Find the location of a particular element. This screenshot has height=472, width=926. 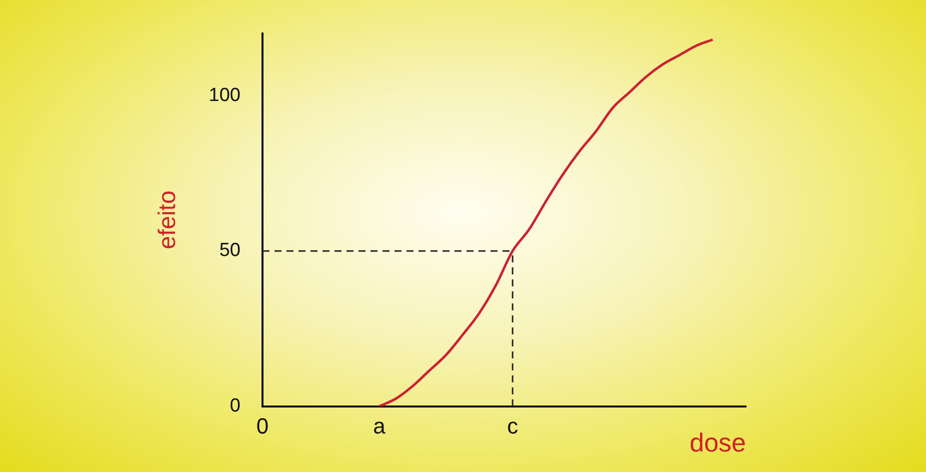

y-tick-label: 50 is located at coordinates (229, 251).